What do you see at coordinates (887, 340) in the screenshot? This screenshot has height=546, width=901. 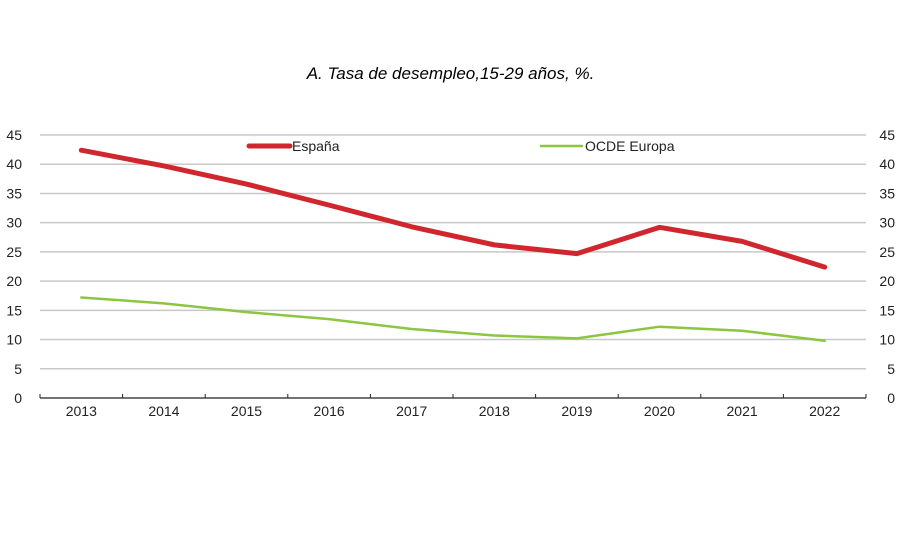 I see `y-tick-label-right: 10` at bounding box center [887, 340].